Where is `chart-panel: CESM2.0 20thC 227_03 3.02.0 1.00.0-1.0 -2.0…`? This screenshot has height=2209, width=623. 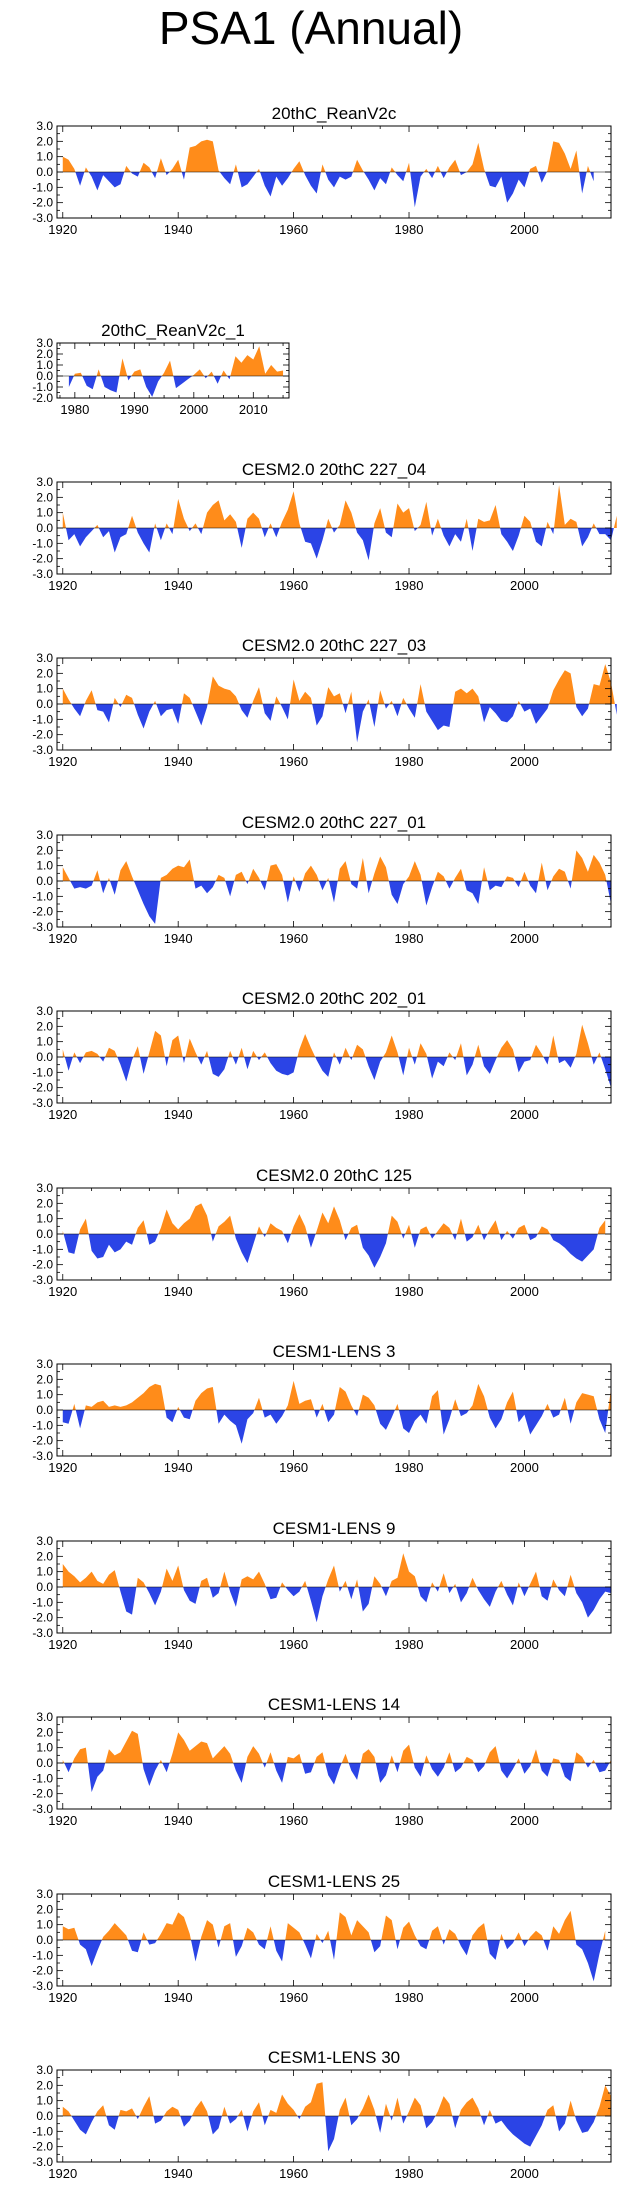 chart-panel: CESM2.0 20thC 227_03 3.02.0 1.00.0-1.0 -2.0… is located at coordinates (324, 702).